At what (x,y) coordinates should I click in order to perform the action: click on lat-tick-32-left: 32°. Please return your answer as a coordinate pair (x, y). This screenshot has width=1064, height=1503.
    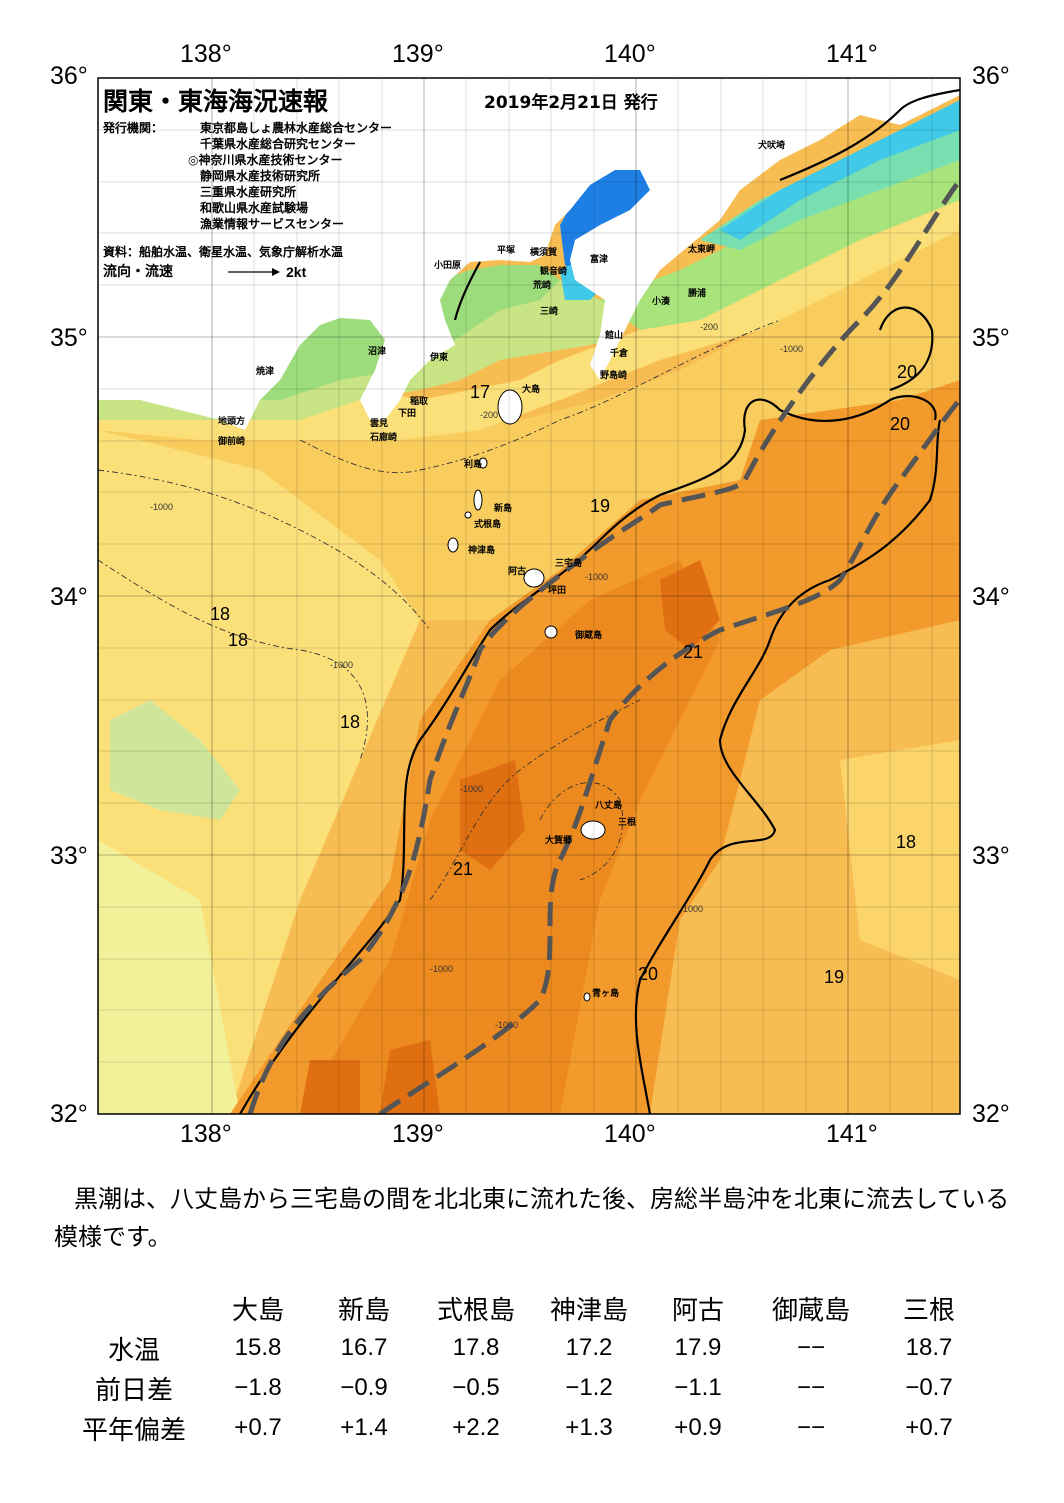
    Looking at the image, I should click on (69, 1114).